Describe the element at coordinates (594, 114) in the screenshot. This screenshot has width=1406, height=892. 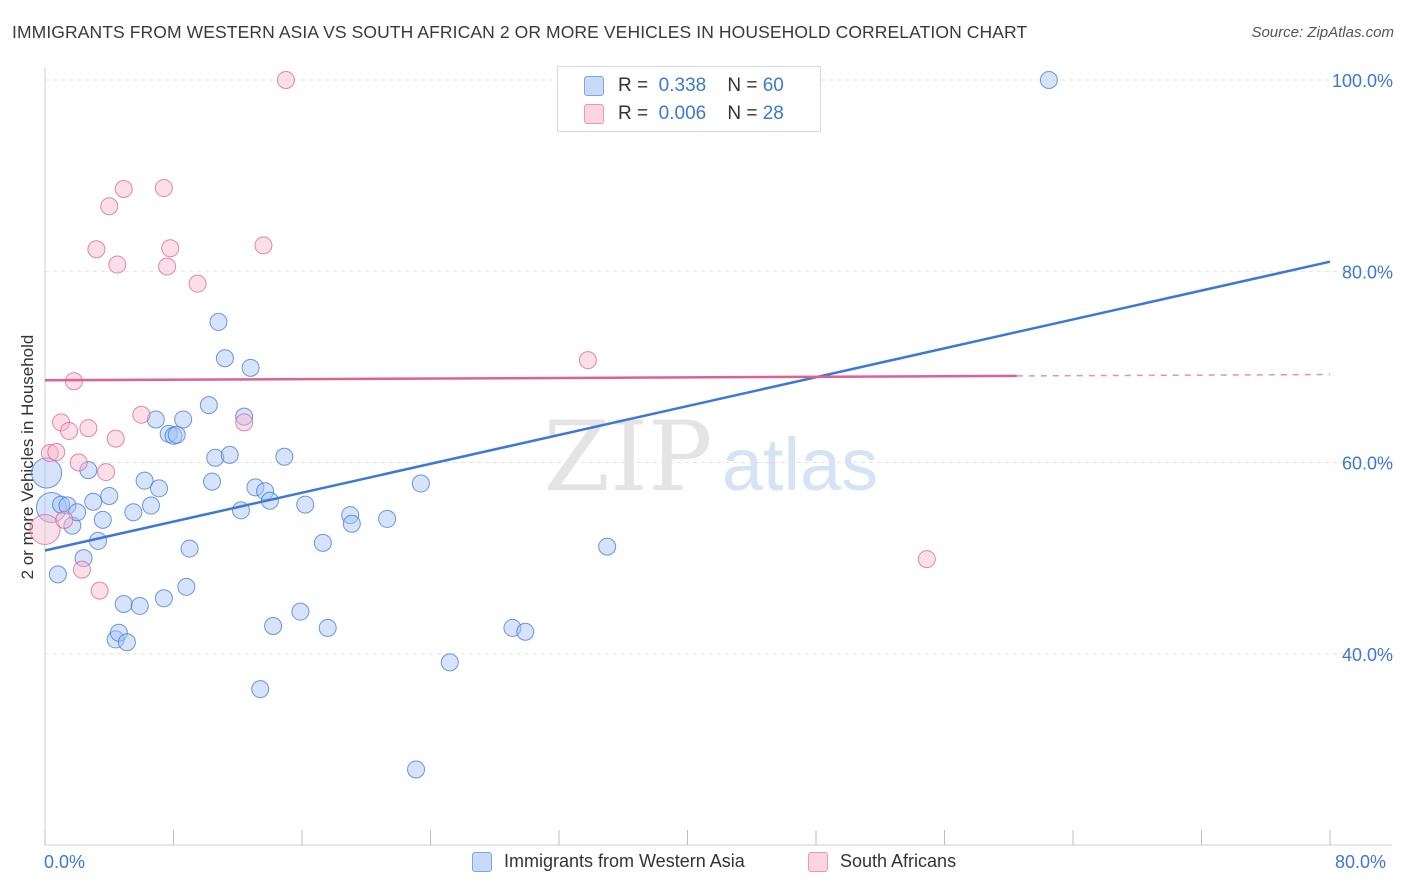
I see `legend-swatch-pink` at that location.